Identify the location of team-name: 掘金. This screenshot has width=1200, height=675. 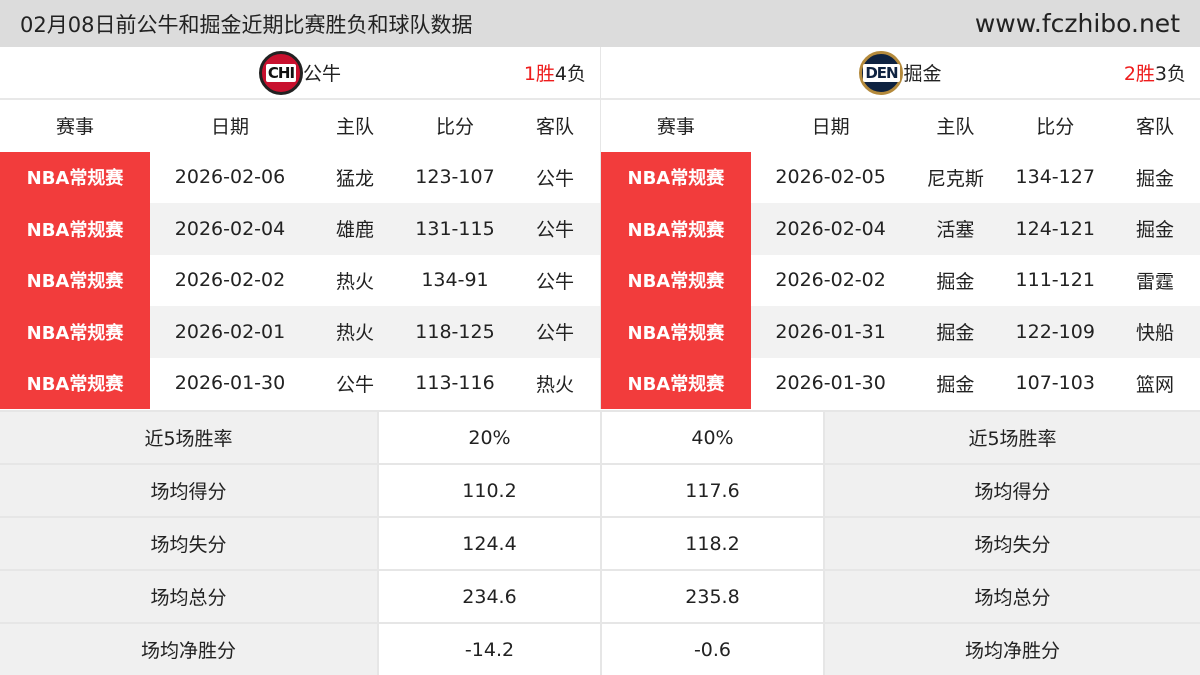
(922, 74).